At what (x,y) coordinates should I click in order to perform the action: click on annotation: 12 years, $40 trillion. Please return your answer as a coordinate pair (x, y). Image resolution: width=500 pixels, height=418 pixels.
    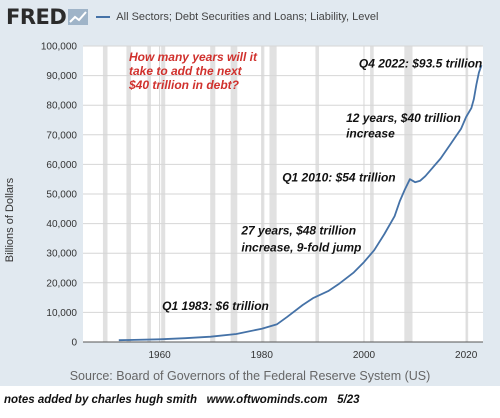
    Looking at the image, I should click on (403, 118).